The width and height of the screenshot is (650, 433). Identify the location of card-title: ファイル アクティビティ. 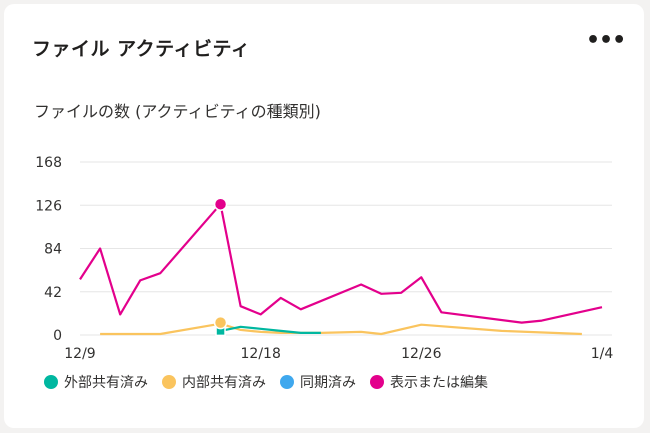
(141, 49).